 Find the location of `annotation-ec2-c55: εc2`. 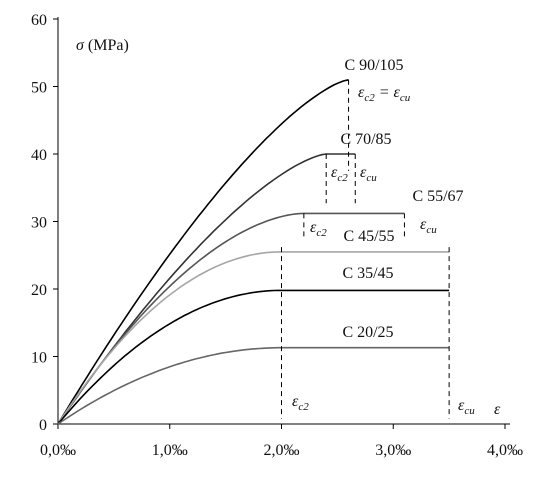

annotation-ec2-c55: εc2 is located at coordinates (318, 229).